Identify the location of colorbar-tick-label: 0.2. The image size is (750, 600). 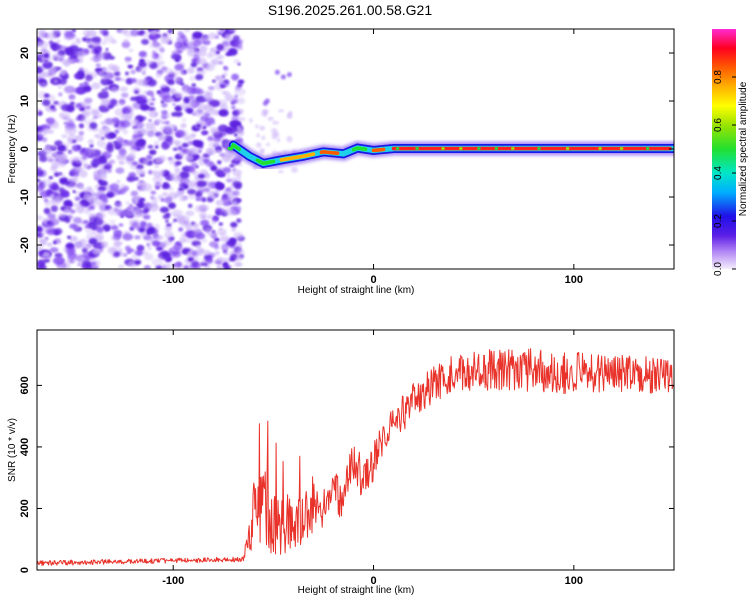
(718, 221).